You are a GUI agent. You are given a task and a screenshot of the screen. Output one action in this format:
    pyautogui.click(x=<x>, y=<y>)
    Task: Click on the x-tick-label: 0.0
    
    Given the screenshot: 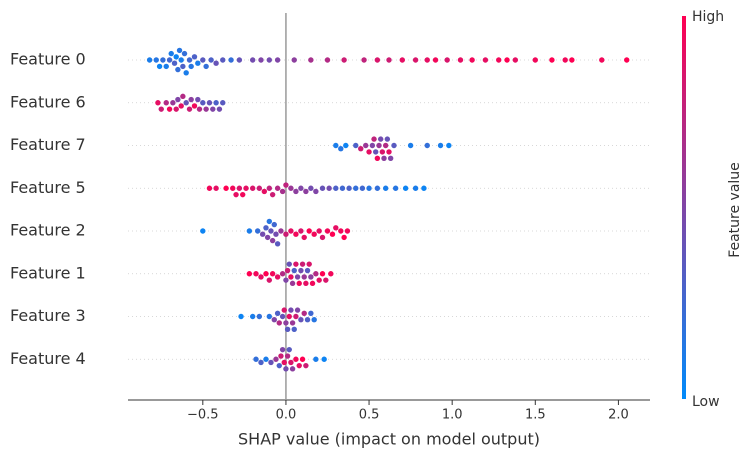 What is the action you would take?
    pyautogui.click(x=286, y=415)
    